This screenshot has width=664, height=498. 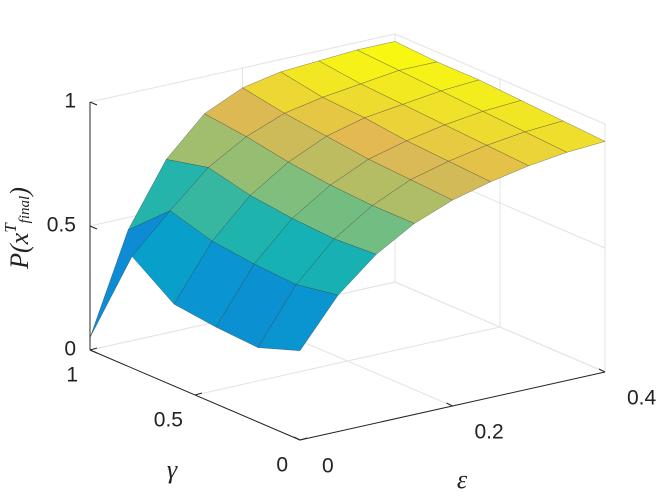 What do you see at coordinates (72, 375) in the screenshot?
I see `y-tick-label: 1` at bounding box center [72, 375].